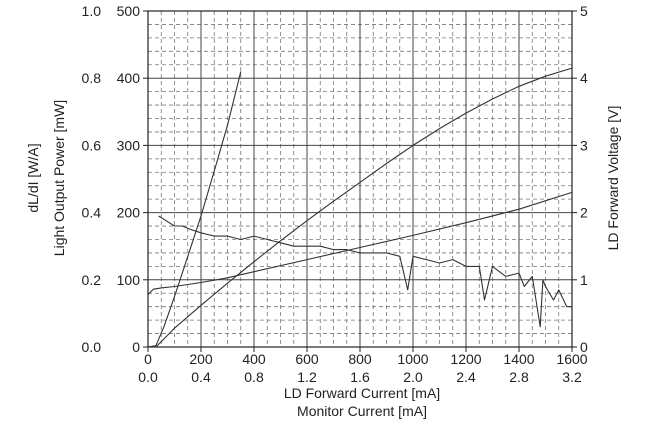 This screenshot has height=424, width=651. Describe the element at coordinates (584, 145) in the screenshot. I see `y-voltage-tick-label: 3` at that location.